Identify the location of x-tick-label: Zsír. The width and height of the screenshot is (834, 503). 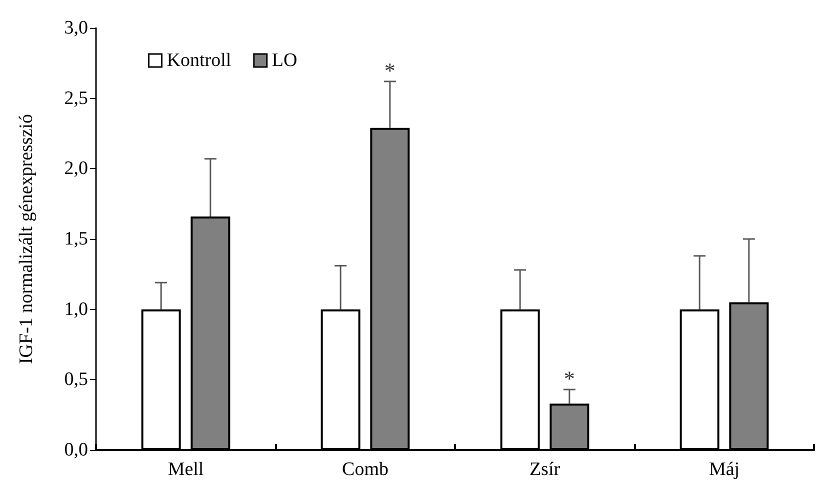
(545, 469).